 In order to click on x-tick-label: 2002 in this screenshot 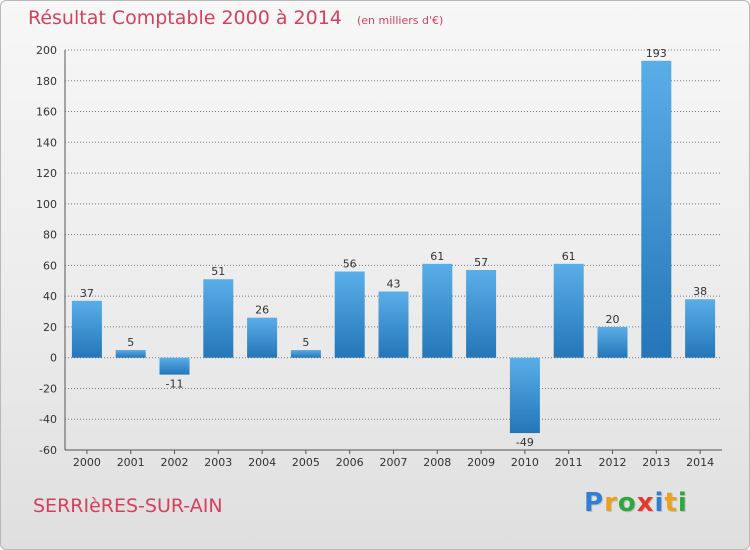, I will do `click(175, 462)`.